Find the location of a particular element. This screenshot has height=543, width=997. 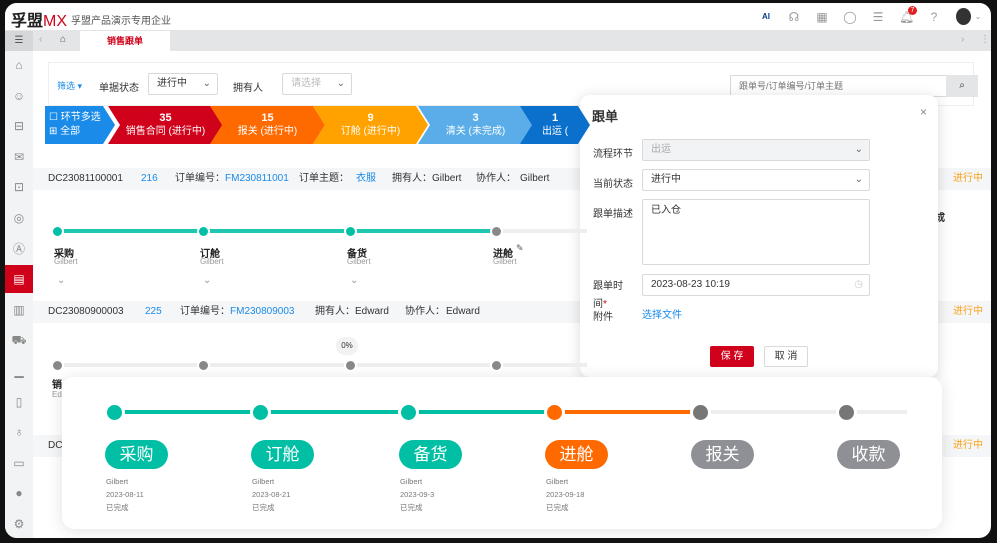

search-button: ⌕ is located at coordinates (962, 86).